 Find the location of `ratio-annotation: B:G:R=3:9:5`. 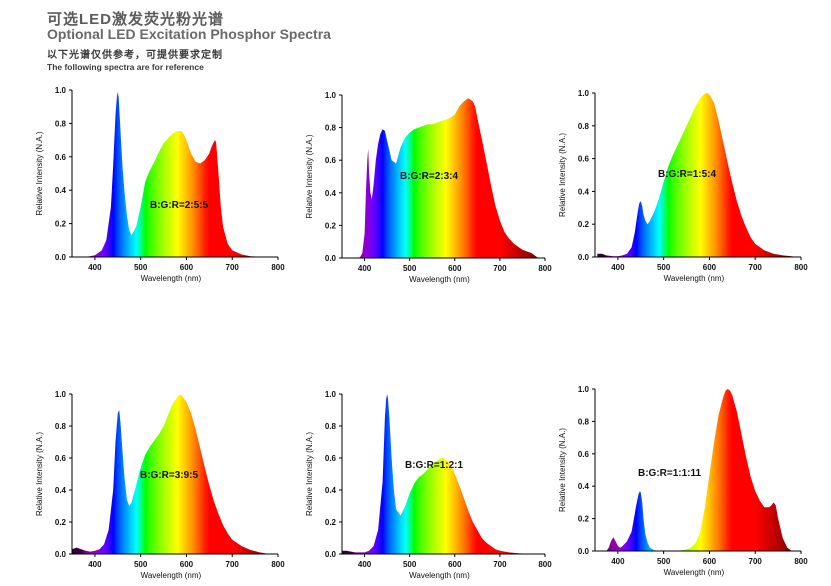

ratio-annotation: B:G:R=3:9:5 is located at coordinates (169, 475).